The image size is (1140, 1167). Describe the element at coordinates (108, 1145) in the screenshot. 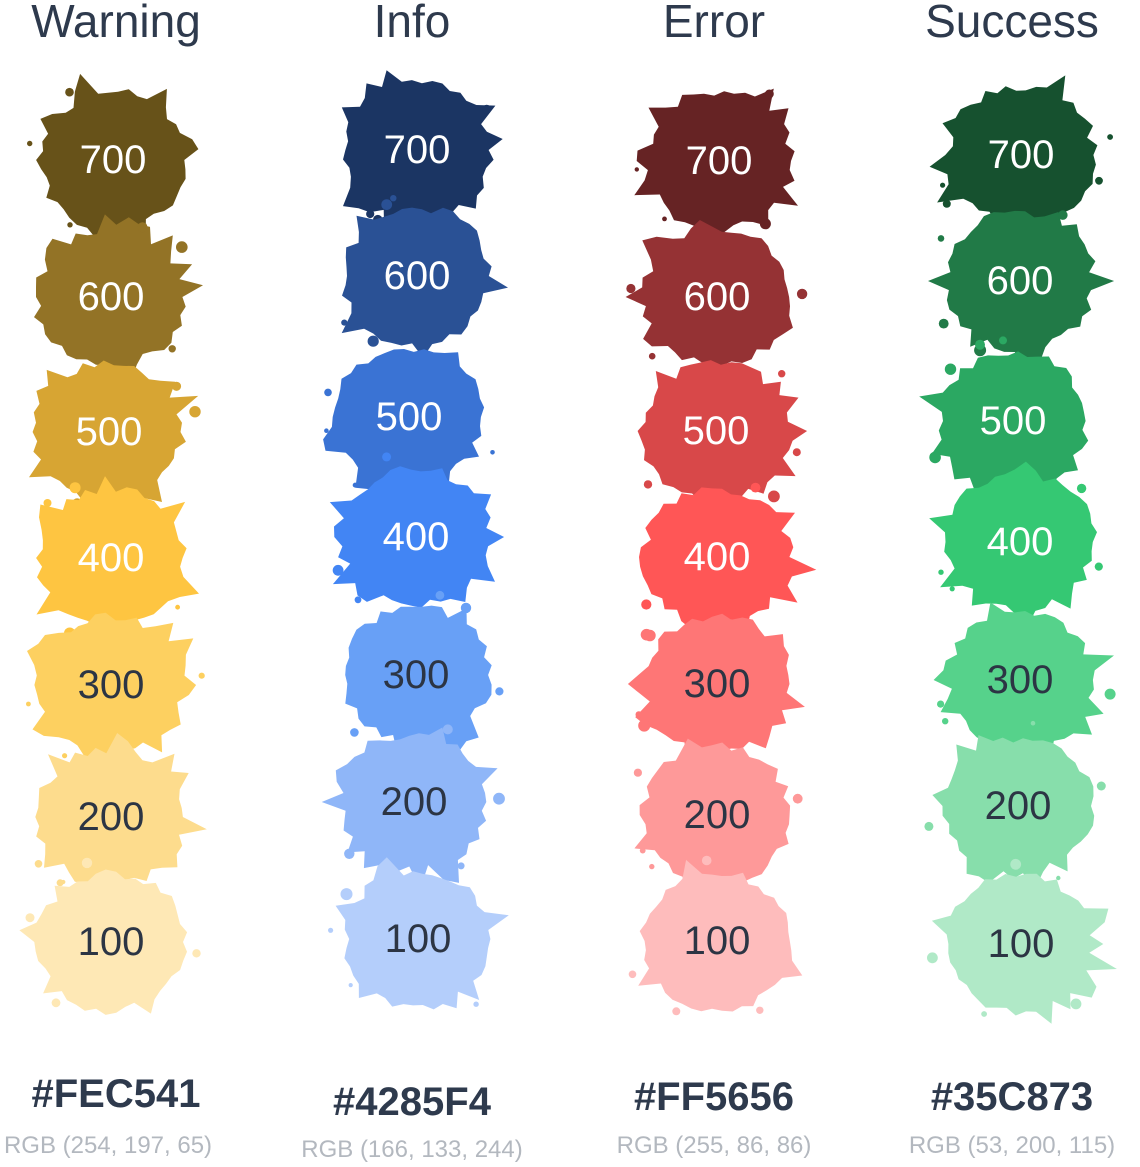

I see `rgb-value: RGB (254, 197, 65)` at that location.